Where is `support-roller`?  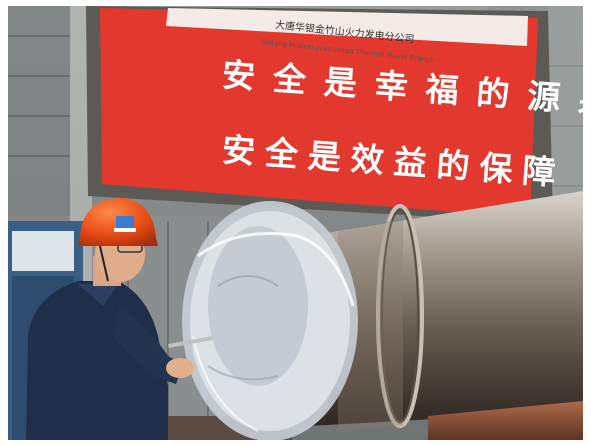 support-roller is located at coordinates (505, 420).